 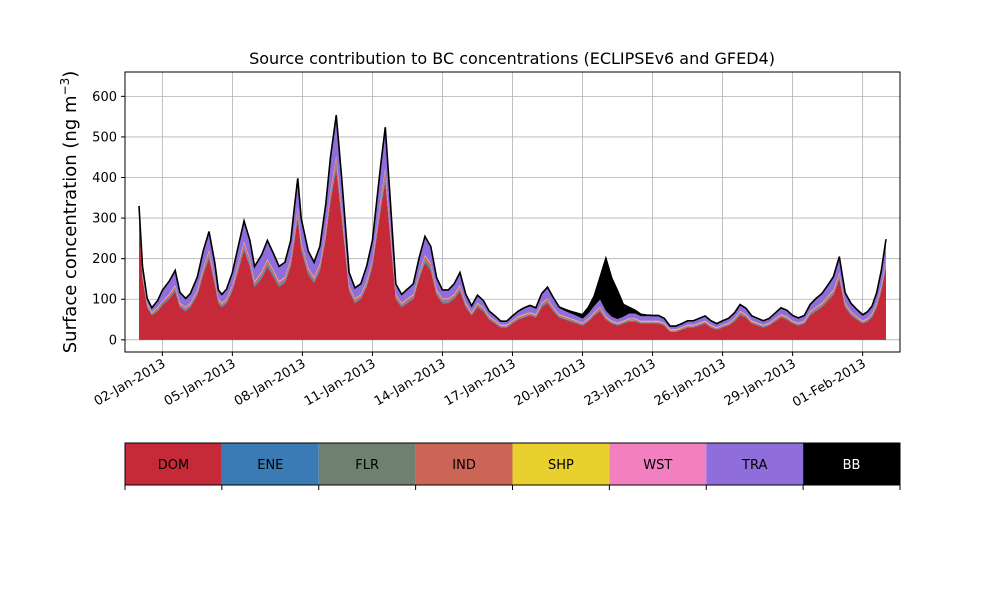 What do you see at coordinates (760, 382) in the screenshot?
I see `x-tick-label: 29-Jan-2013` at bounding box center [760, 382].